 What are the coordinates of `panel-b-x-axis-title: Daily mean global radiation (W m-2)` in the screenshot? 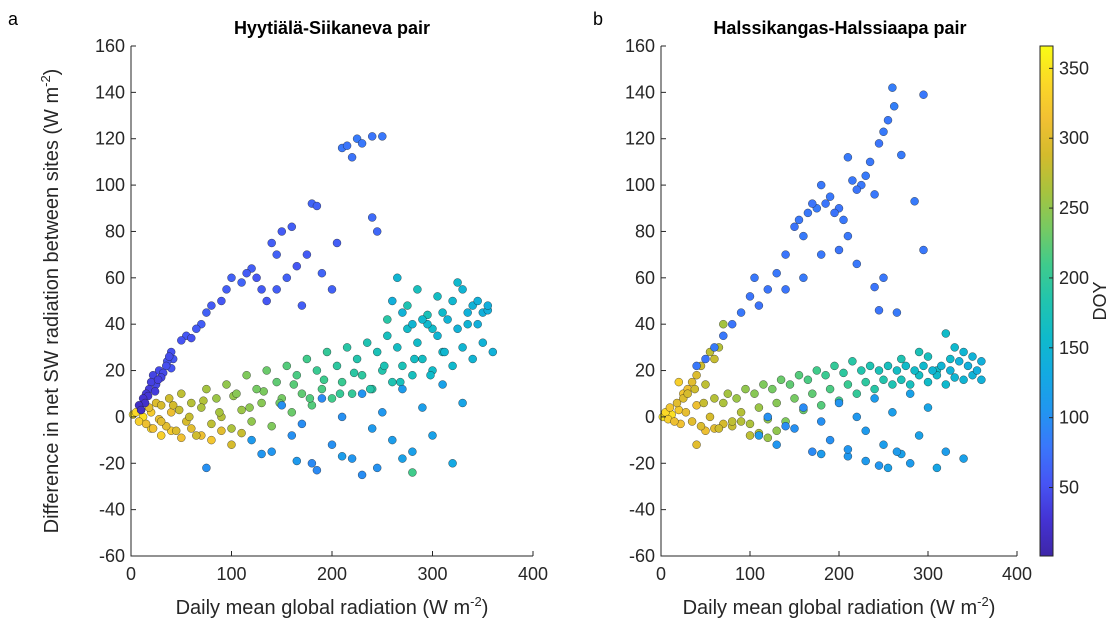 It's located at (839, 606).